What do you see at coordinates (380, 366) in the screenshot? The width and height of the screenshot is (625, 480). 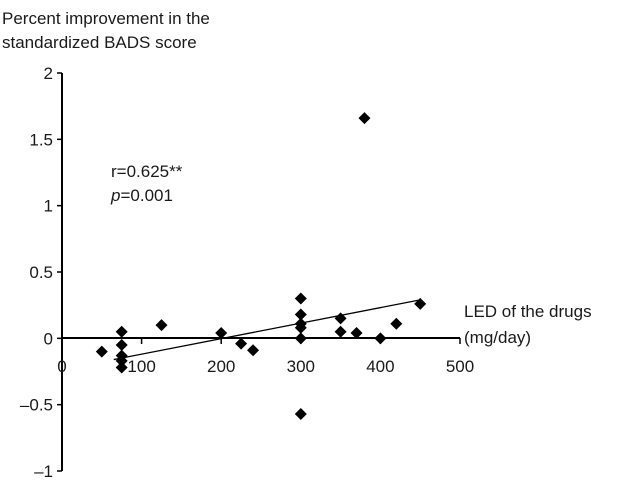 I see `x-tick-label: 400` at bounding box center [380, 366].